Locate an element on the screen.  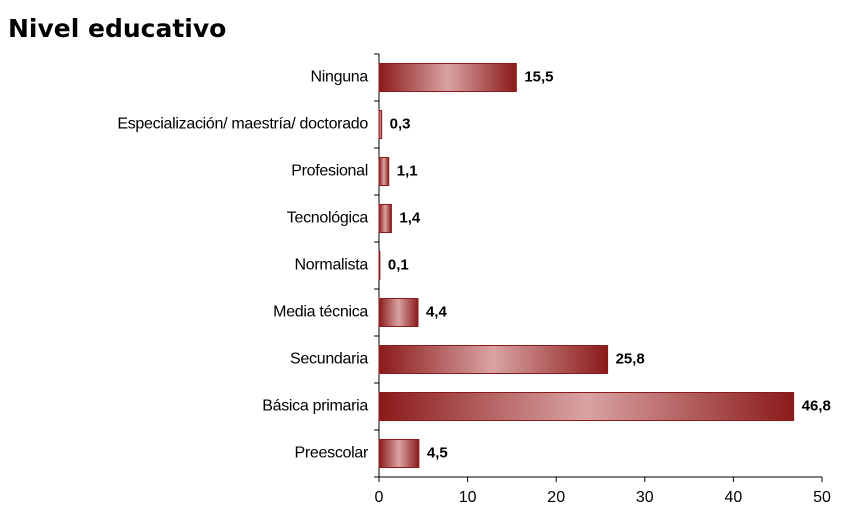
chart-title: Nivel educativo is located at coordinates (117, 28).